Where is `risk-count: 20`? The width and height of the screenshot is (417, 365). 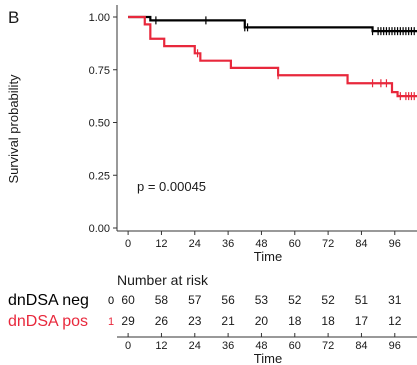 risk-count: 20 is located at coordinates (262, 321).